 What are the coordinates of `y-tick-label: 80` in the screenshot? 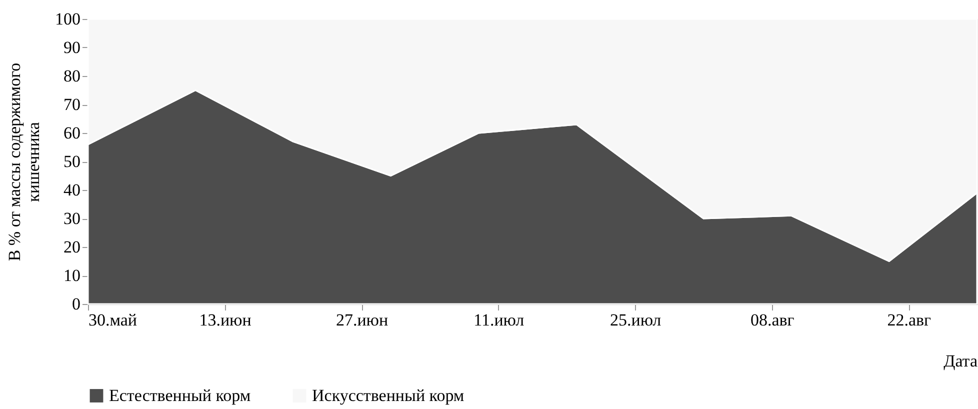 It's located at (72, 76).